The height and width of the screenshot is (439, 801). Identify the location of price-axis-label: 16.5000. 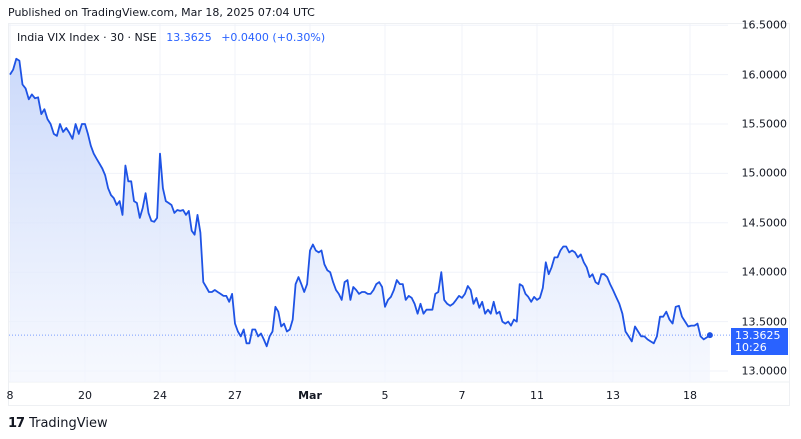
(764, 25).